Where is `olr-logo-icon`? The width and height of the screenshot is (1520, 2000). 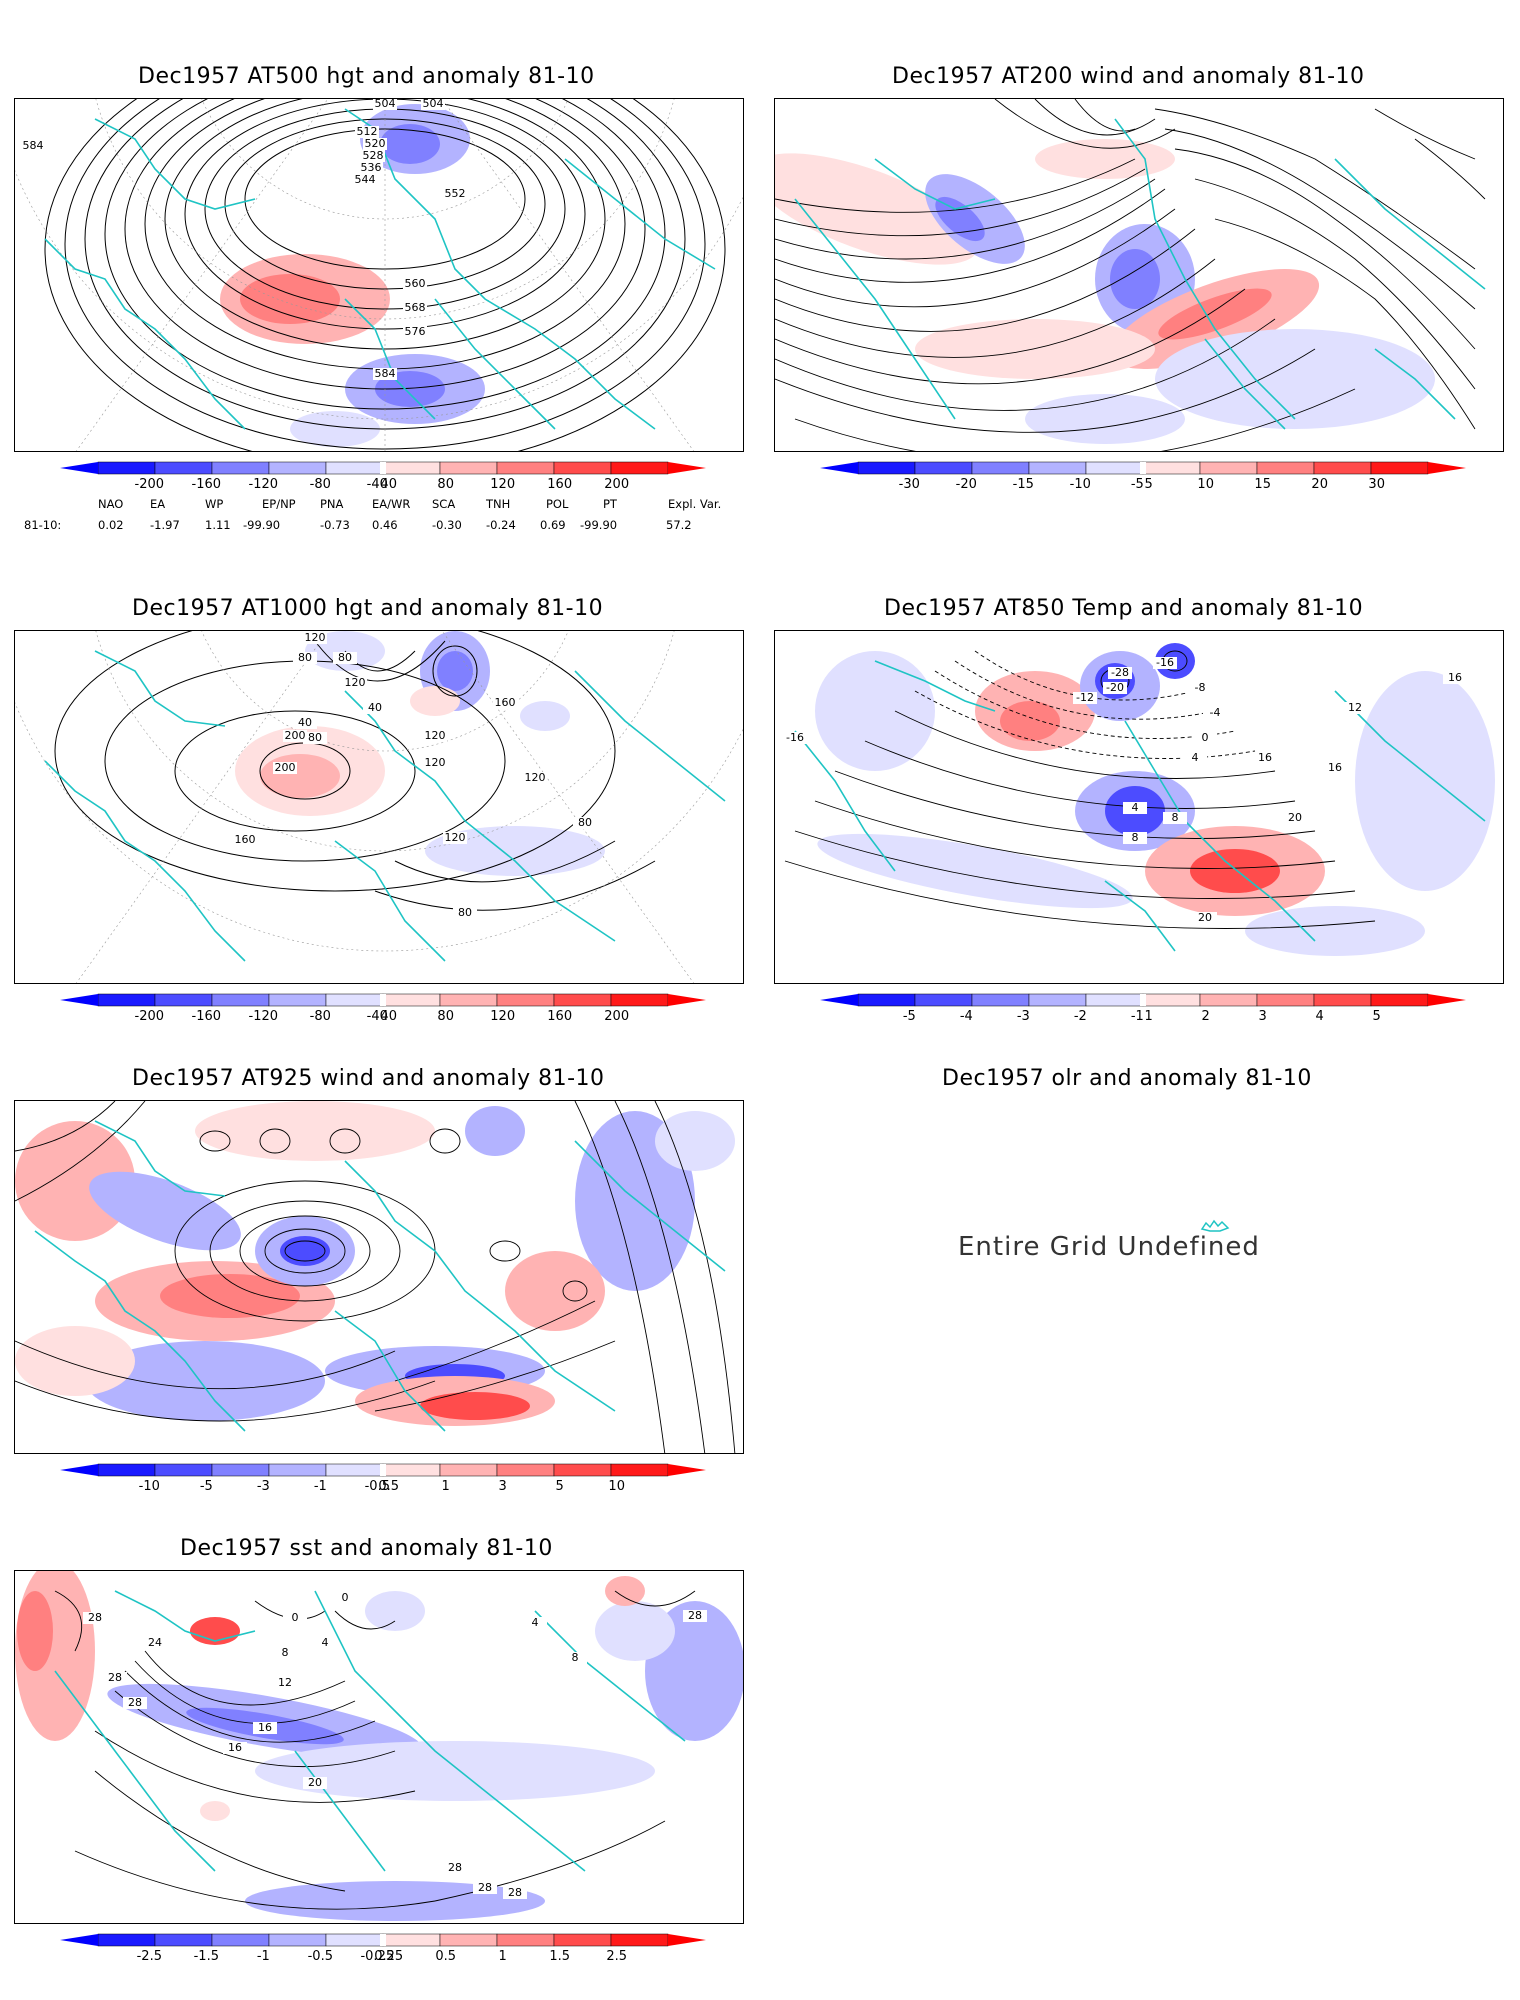 olr-logo-icon is located at coordinates (1215, 1225).